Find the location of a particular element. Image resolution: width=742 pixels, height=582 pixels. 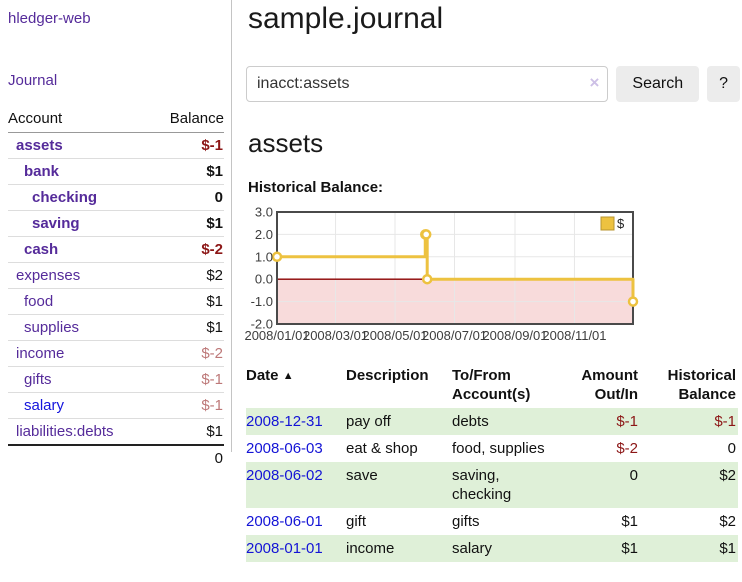

account-name-cell: expenses is located at coordinates (79, 275).